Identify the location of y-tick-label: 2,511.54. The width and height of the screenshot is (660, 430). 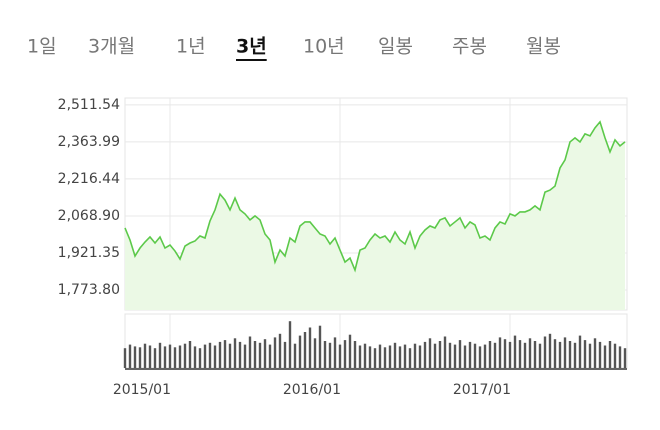
(89, 105).